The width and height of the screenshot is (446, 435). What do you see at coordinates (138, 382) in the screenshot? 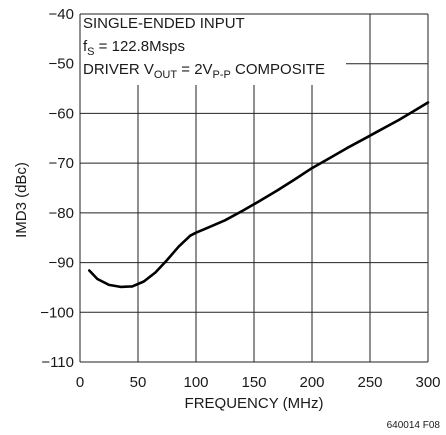
I see `x-tick-label: 50` at bounding box center [138, 382].